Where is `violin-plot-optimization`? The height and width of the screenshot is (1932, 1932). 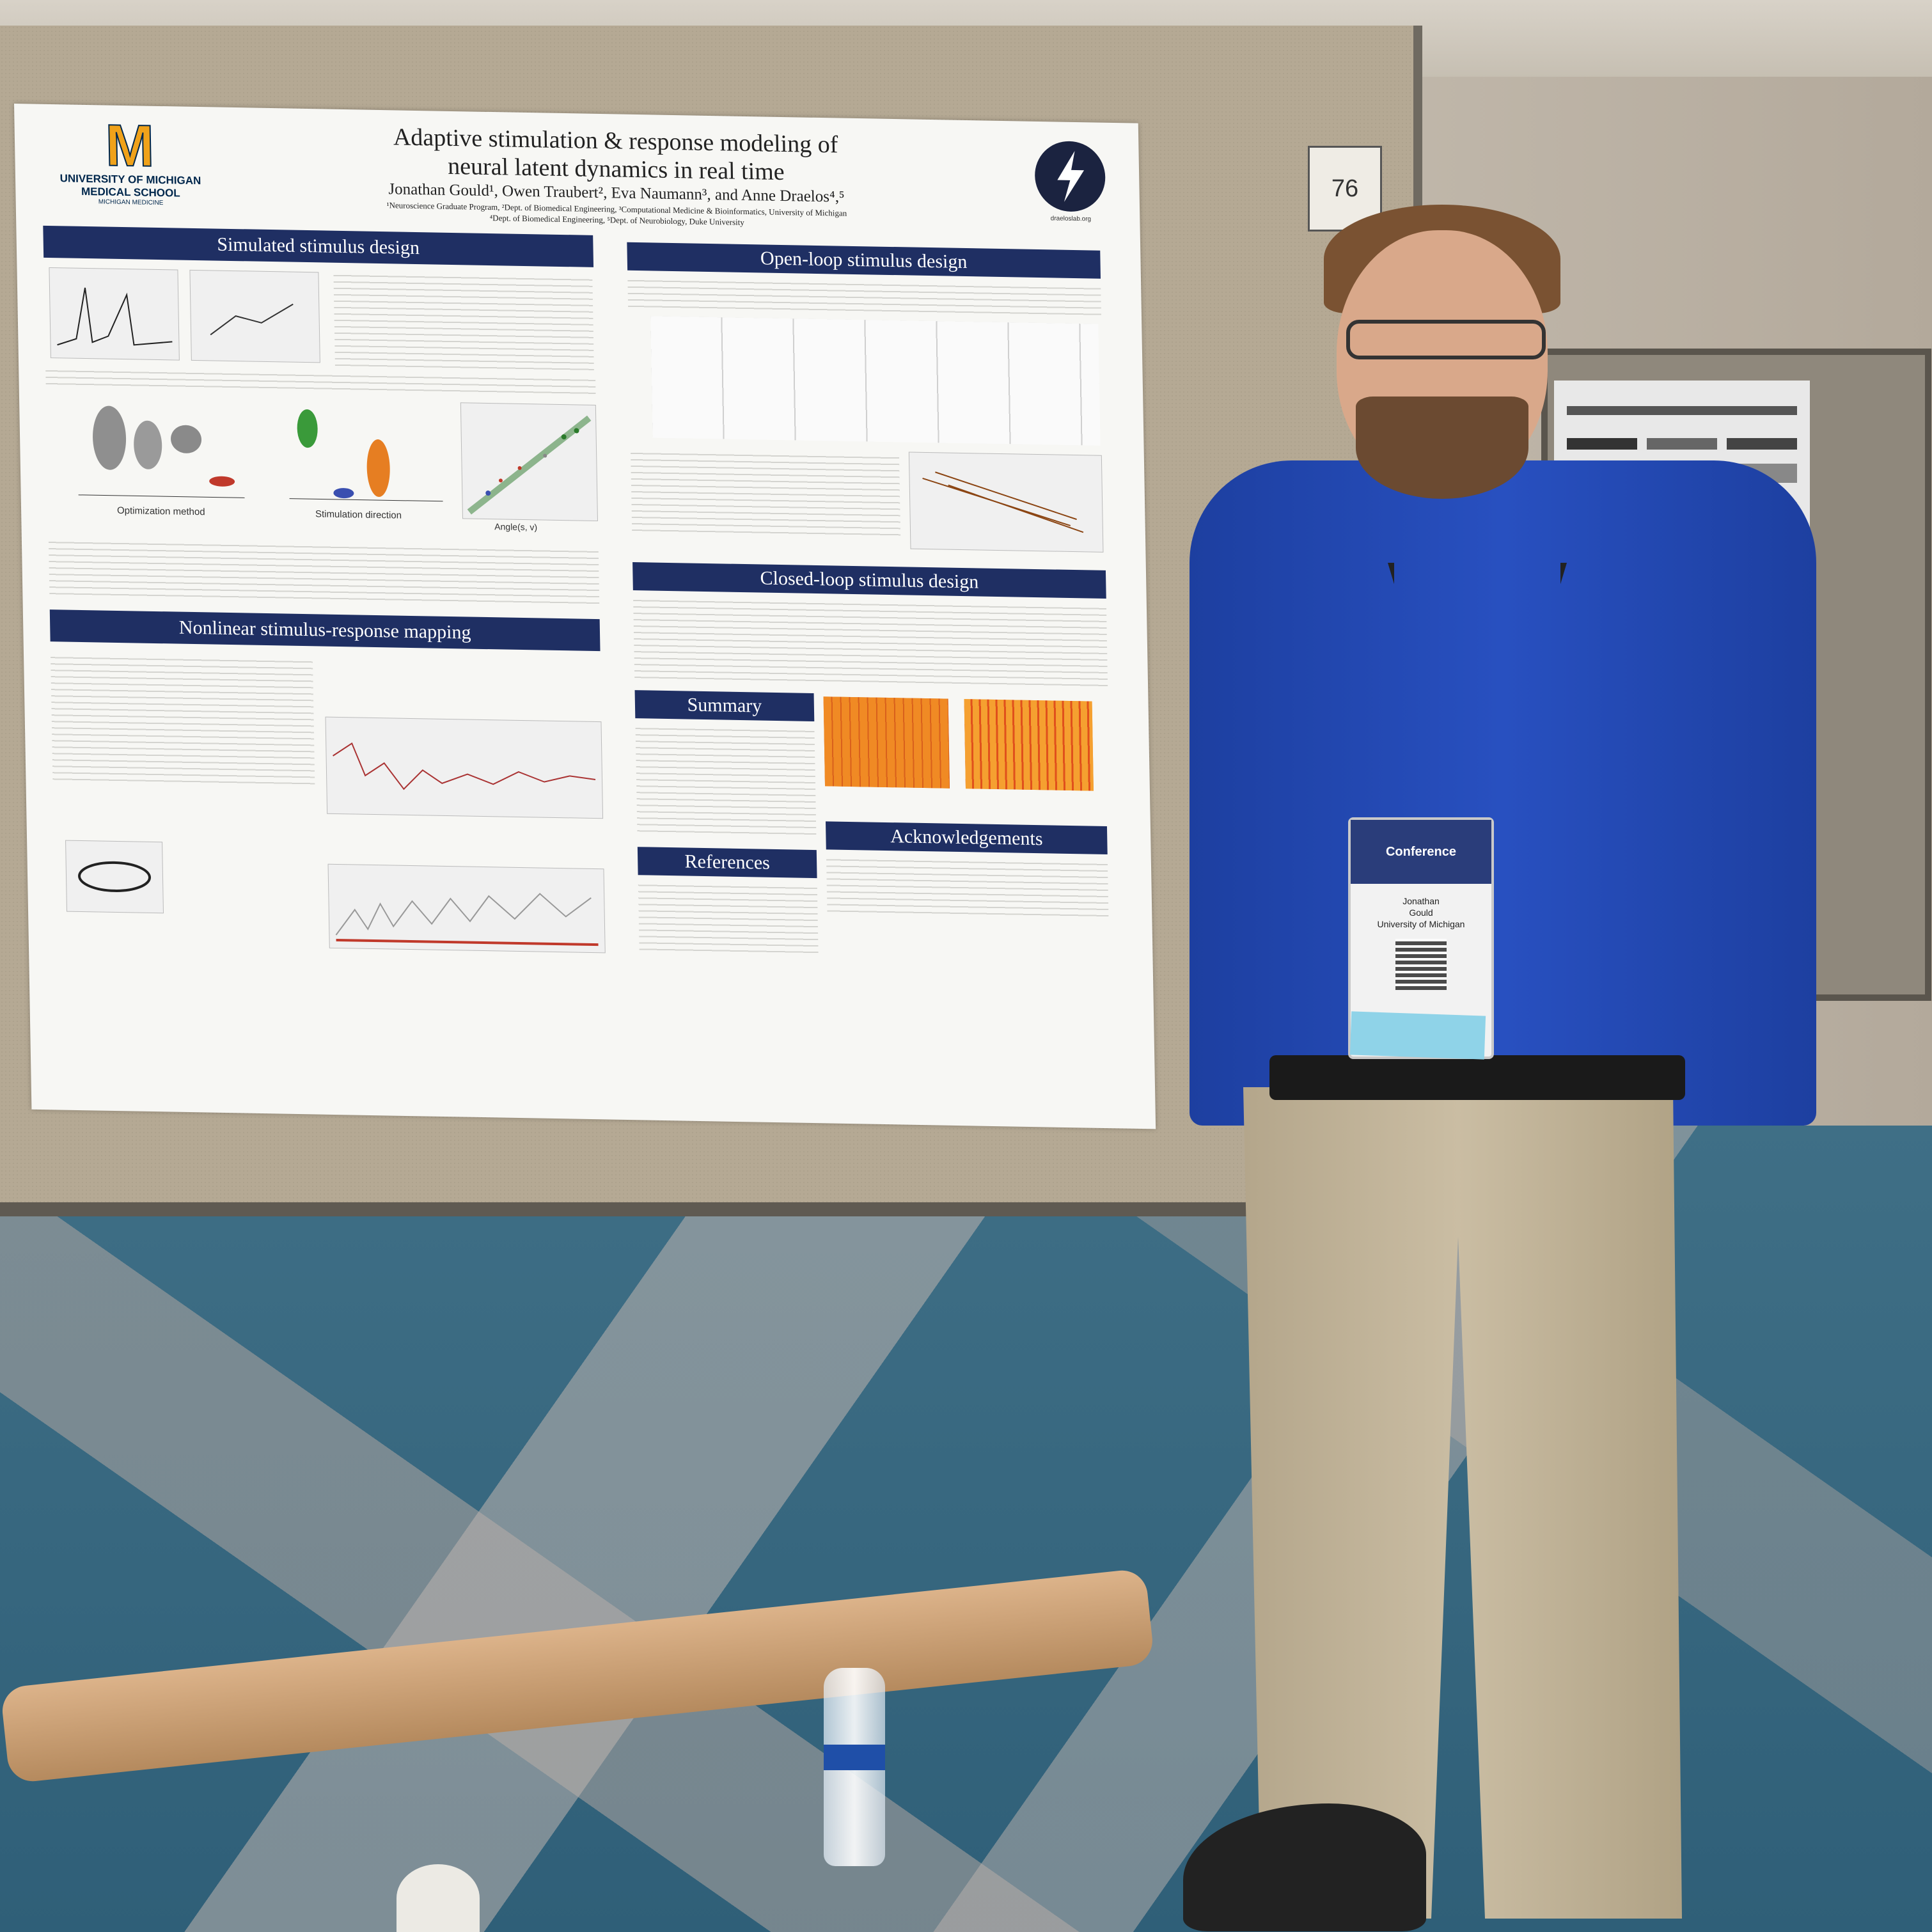 violin-plot-optimization is located at coordinates (157, 451).